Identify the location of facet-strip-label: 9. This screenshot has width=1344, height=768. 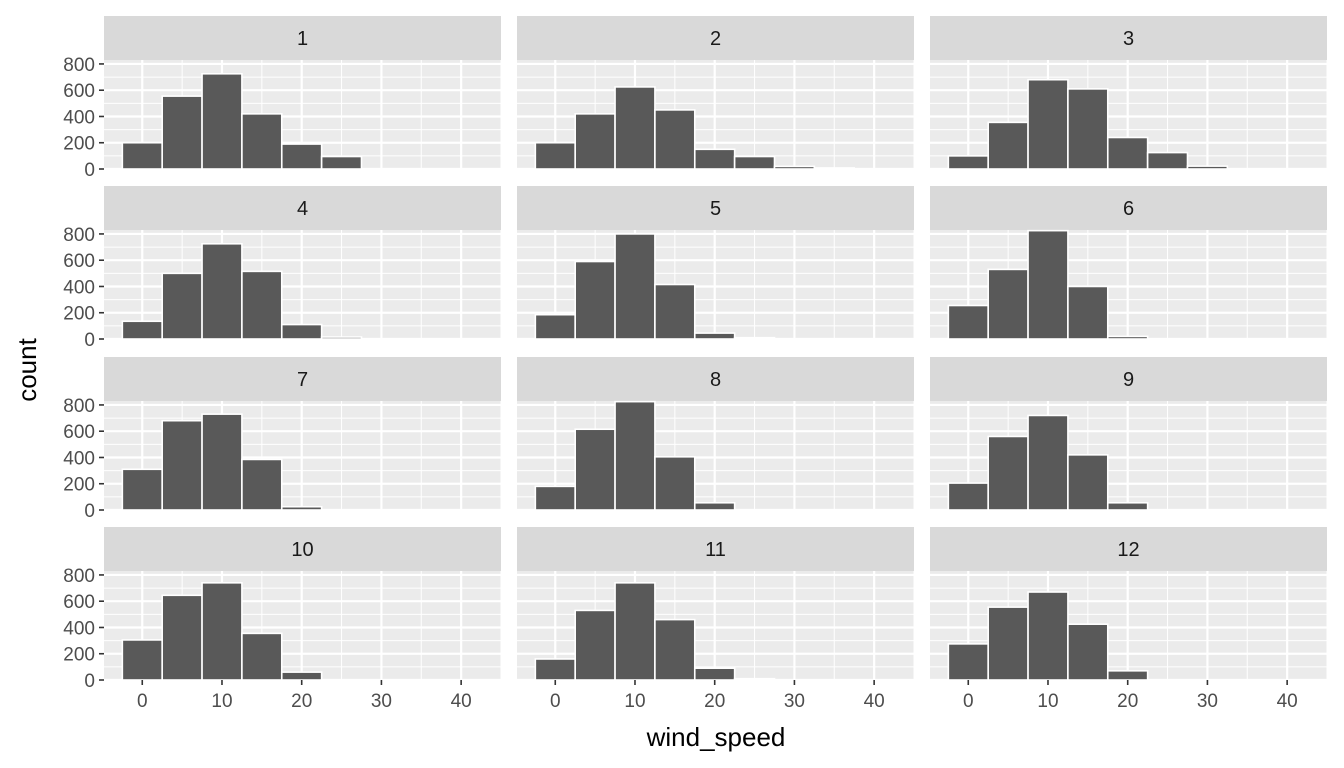
(1128, 380).